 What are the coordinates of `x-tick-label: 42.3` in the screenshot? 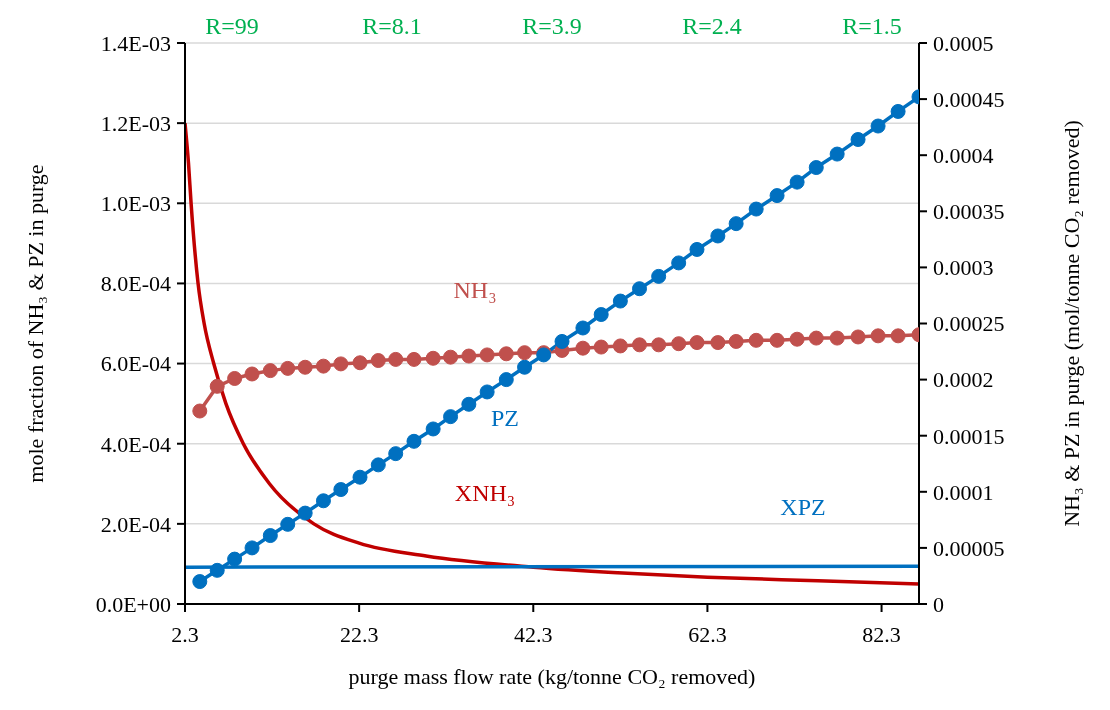 It's located at (533, 634).